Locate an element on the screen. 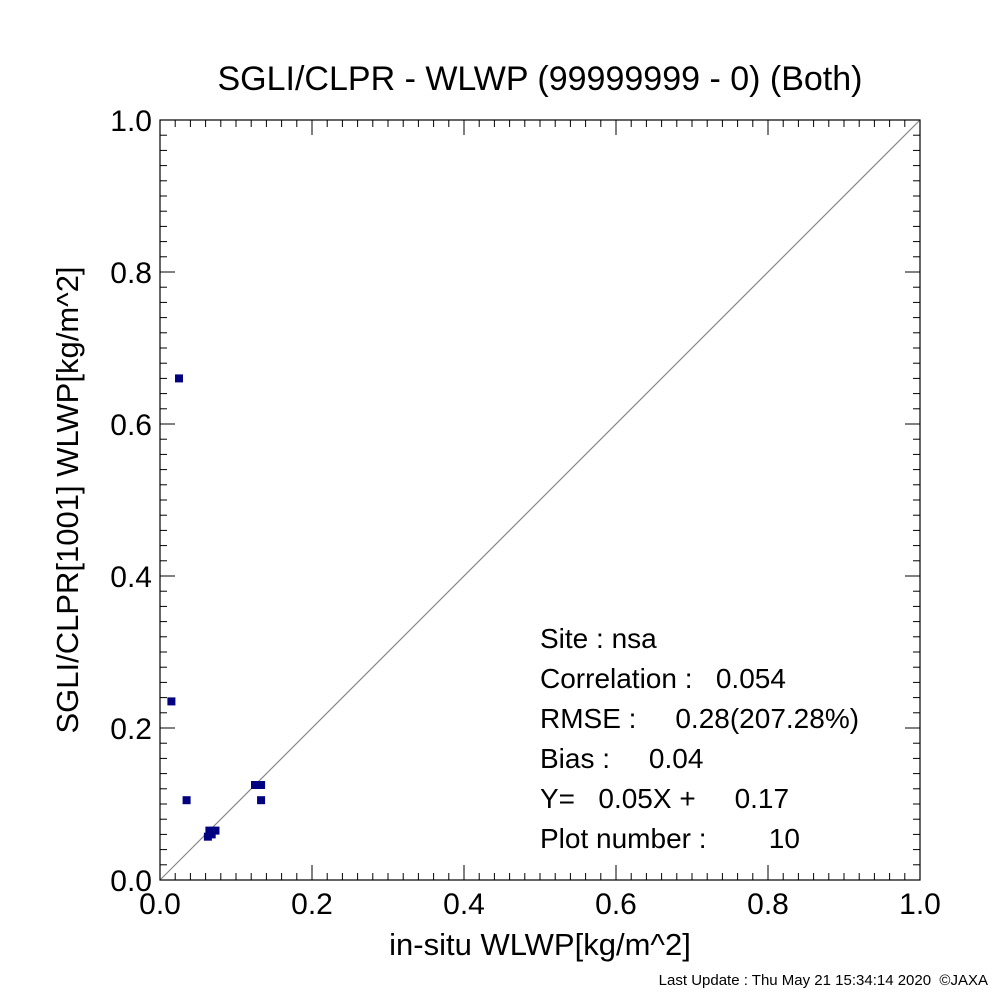 The image size is (1000, 1000). x-tick-label: 1.0 is located at coordinates (920, 904).